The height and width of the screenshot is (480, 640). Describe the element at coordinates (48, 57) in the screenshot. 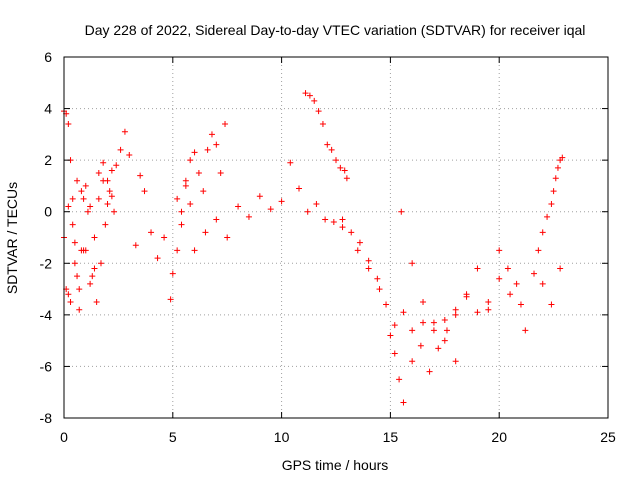

I see `y-tick-label: 6` at that location.